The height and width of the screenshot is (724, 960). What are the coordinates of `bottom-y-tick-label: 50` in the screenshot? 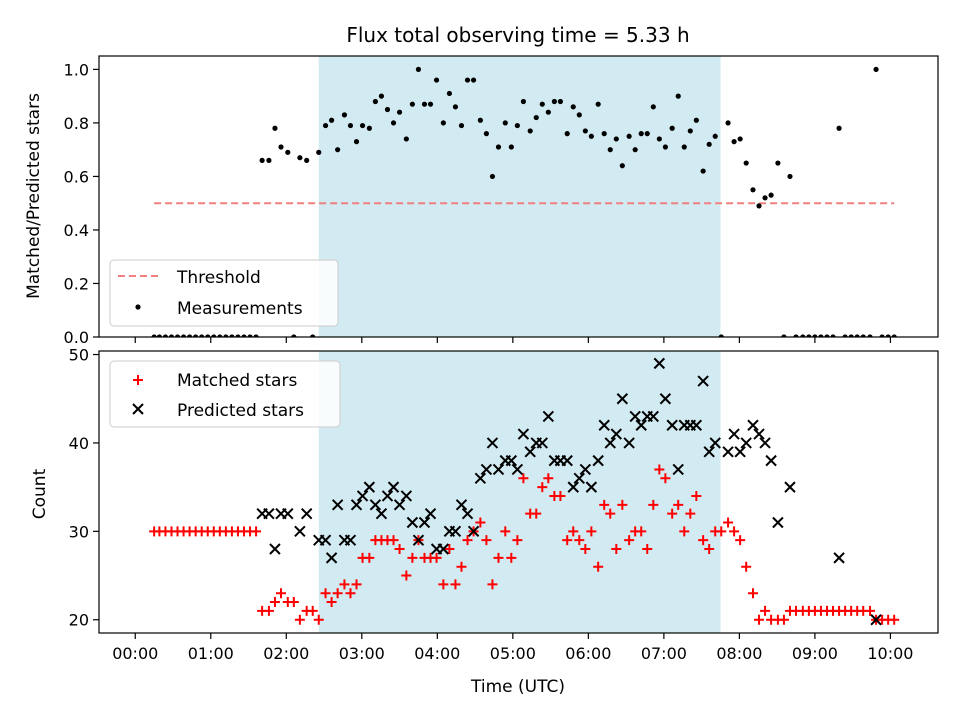 It's located at (79, 355).